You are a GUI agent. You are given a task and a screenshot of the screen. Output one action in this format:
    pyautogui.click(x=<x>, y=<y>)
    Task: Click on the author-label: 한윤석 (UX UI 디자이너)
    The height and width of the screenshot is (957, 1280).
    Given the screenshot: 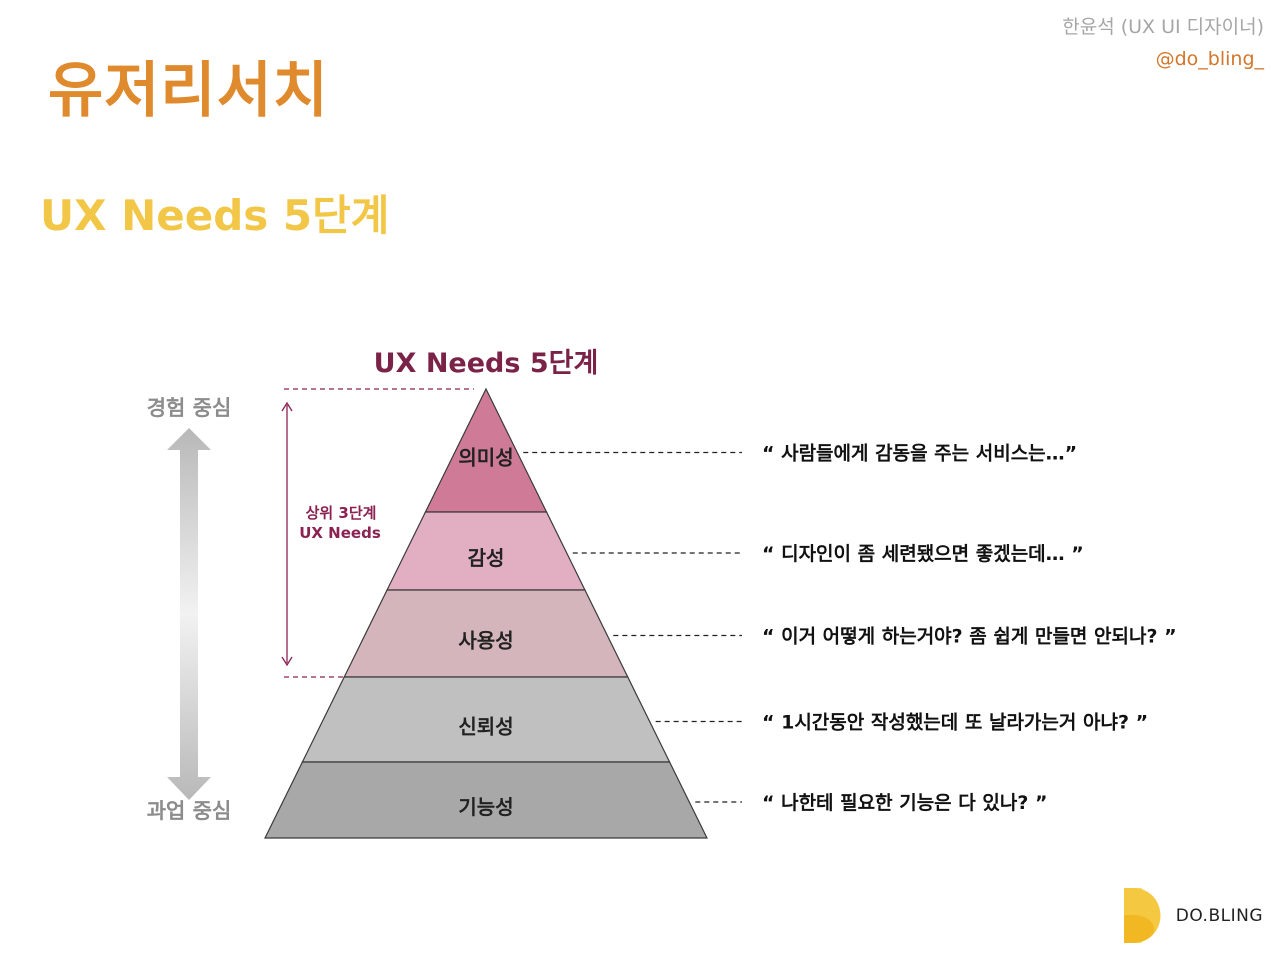 What is the action you would take?
    pyautogui.click(x=1163, y=27)
    